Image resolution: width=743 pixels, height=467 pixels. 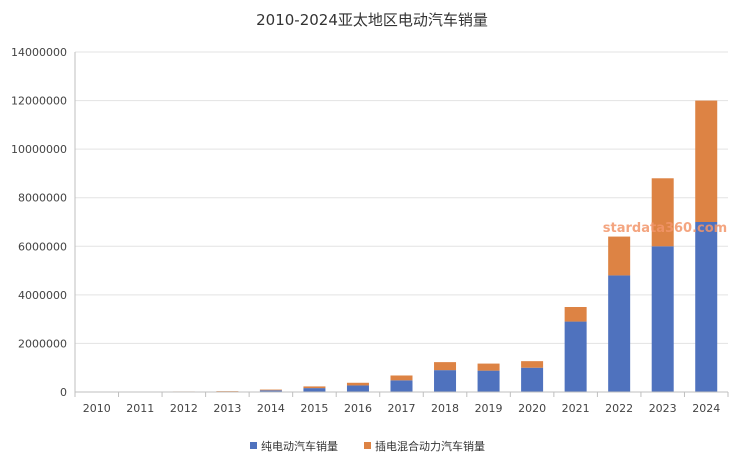 What do you see at coordinates (357, 388) in the screenshot?
I see `bar-bev-2016` at bounding box center [357, 388].